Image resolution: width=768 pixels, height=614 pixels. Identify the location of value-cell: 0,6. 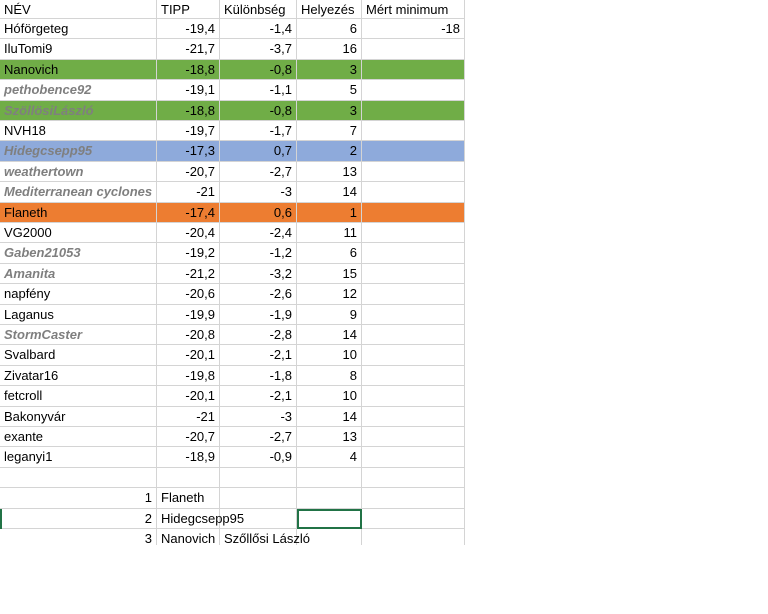
(258, 212).